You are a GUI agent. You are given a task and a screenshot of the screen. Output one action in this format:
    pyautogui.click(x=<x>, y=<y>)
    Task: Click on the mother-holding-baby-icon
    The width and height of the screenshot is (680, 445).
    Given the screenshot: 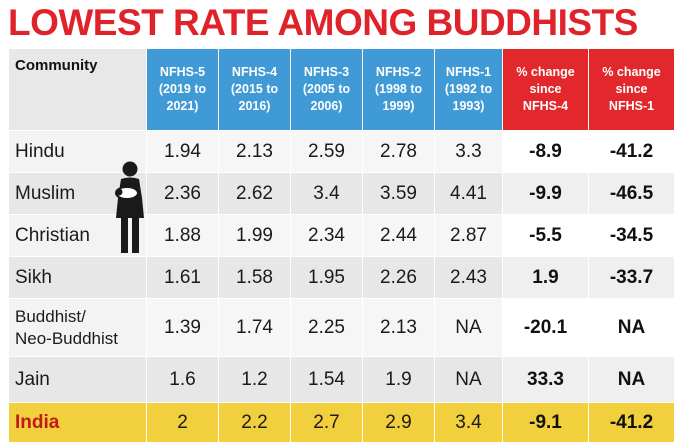 What is the action you would take?
    pyautogui.click(x=129, y=207)
    